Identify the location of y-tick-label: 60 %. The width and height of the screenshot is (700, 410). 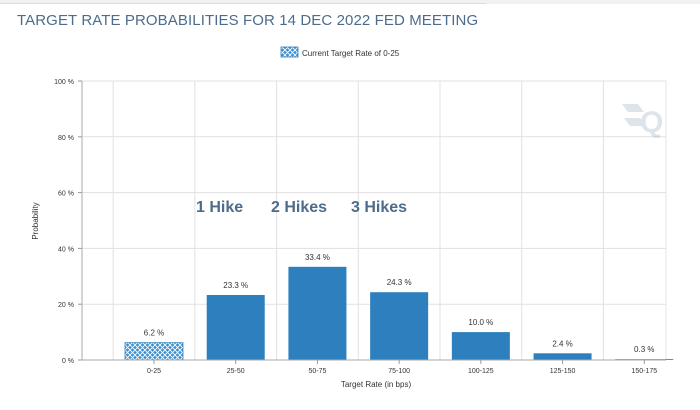
(66, 194).